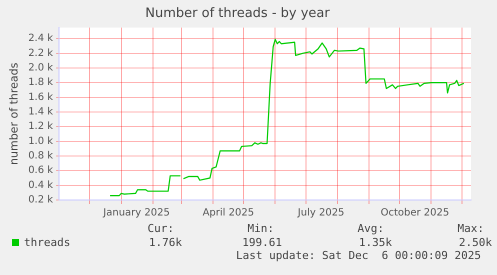 The image size is (497, 275). Describe the element at coordinates (370, 228) in the screenshot. I see `text: Avg:` at that location.